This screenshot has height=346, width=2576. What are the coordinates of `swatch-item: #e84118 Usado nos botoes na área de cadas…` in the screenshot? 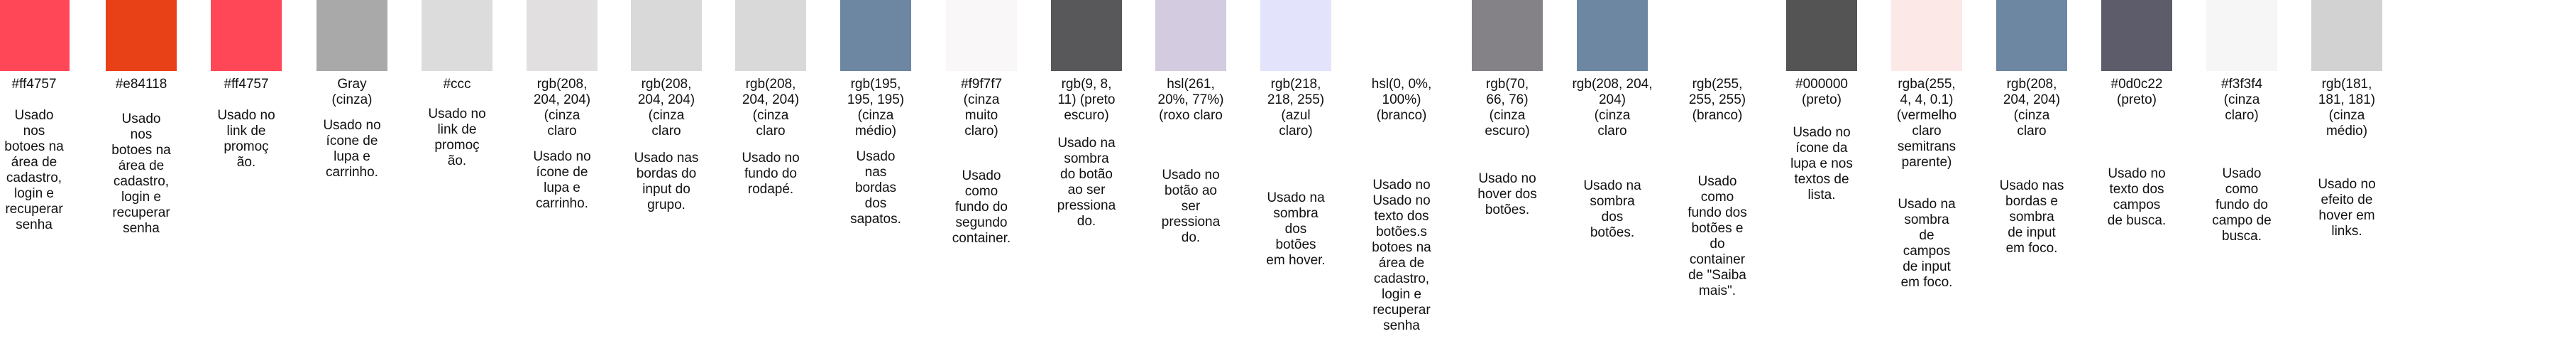 It's located at (141, 118).